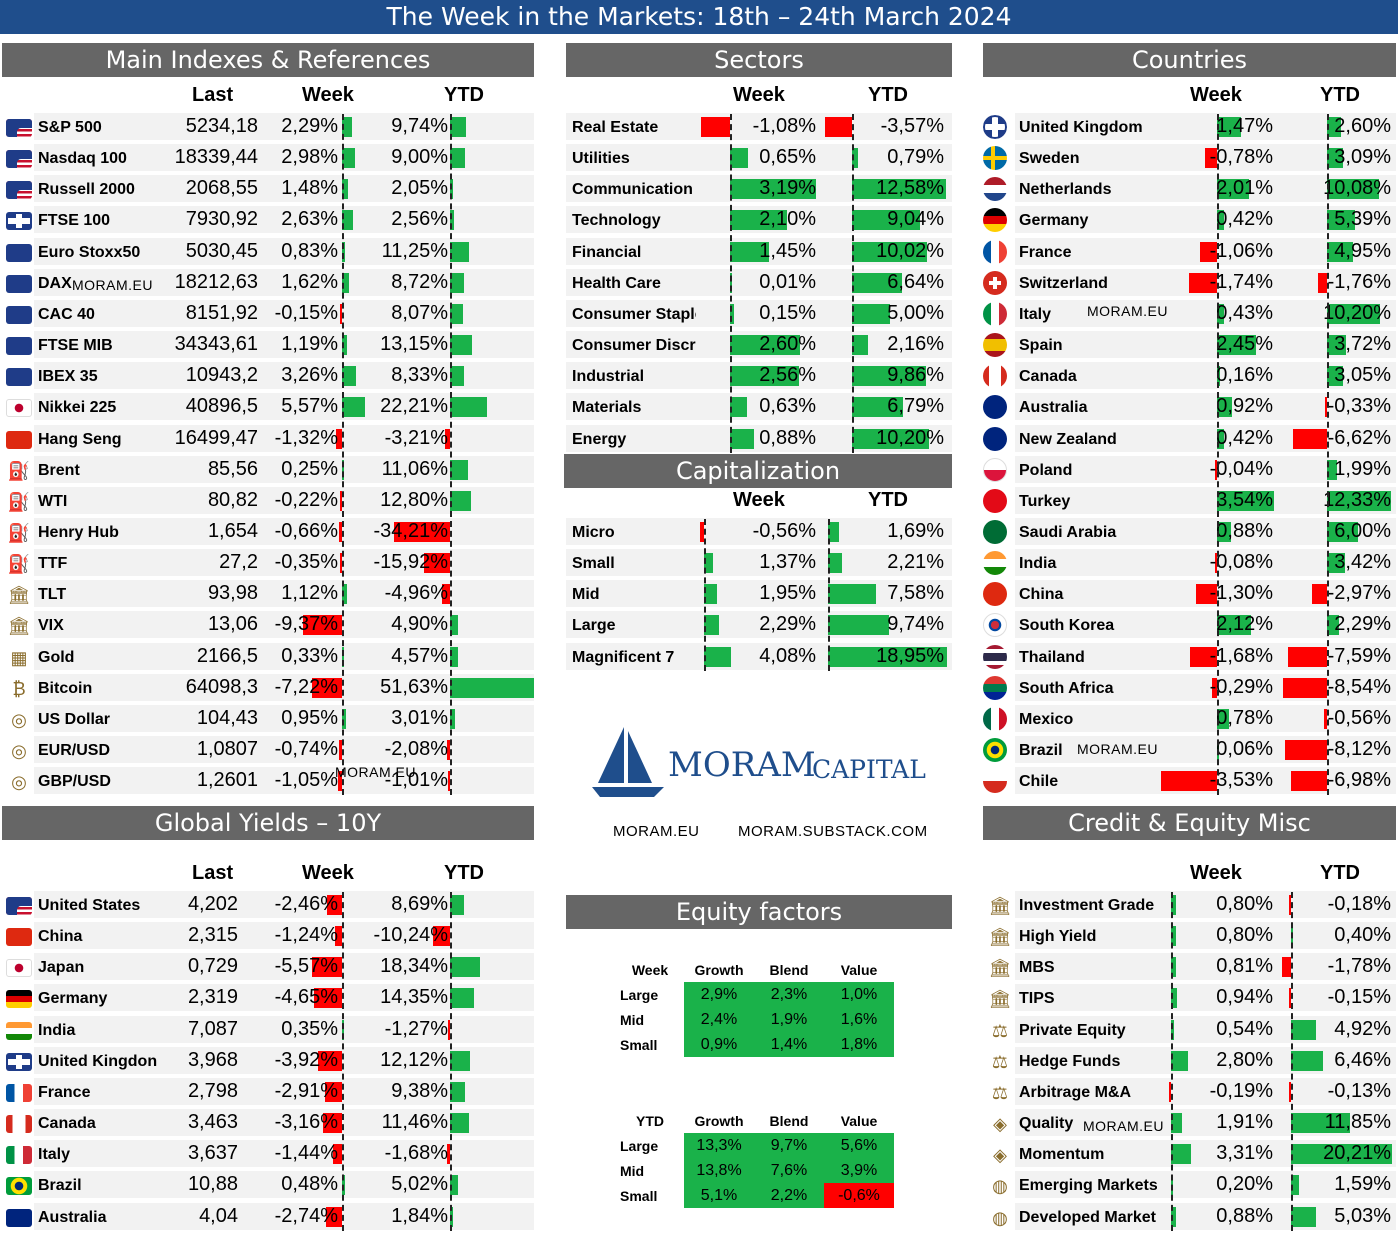  What do you see at coordinates (268, 780) in the screenshot?
I see `table-row: ◎ GBP/USD 1,2601 -1,05% -1,01%` at bounding box center [268, 780].